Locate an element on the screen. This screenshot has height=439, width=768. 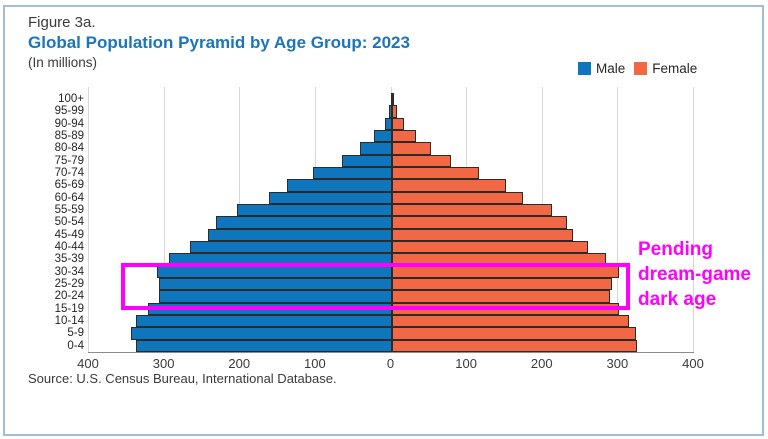
annotation-box is located at coordinates (375, 286).